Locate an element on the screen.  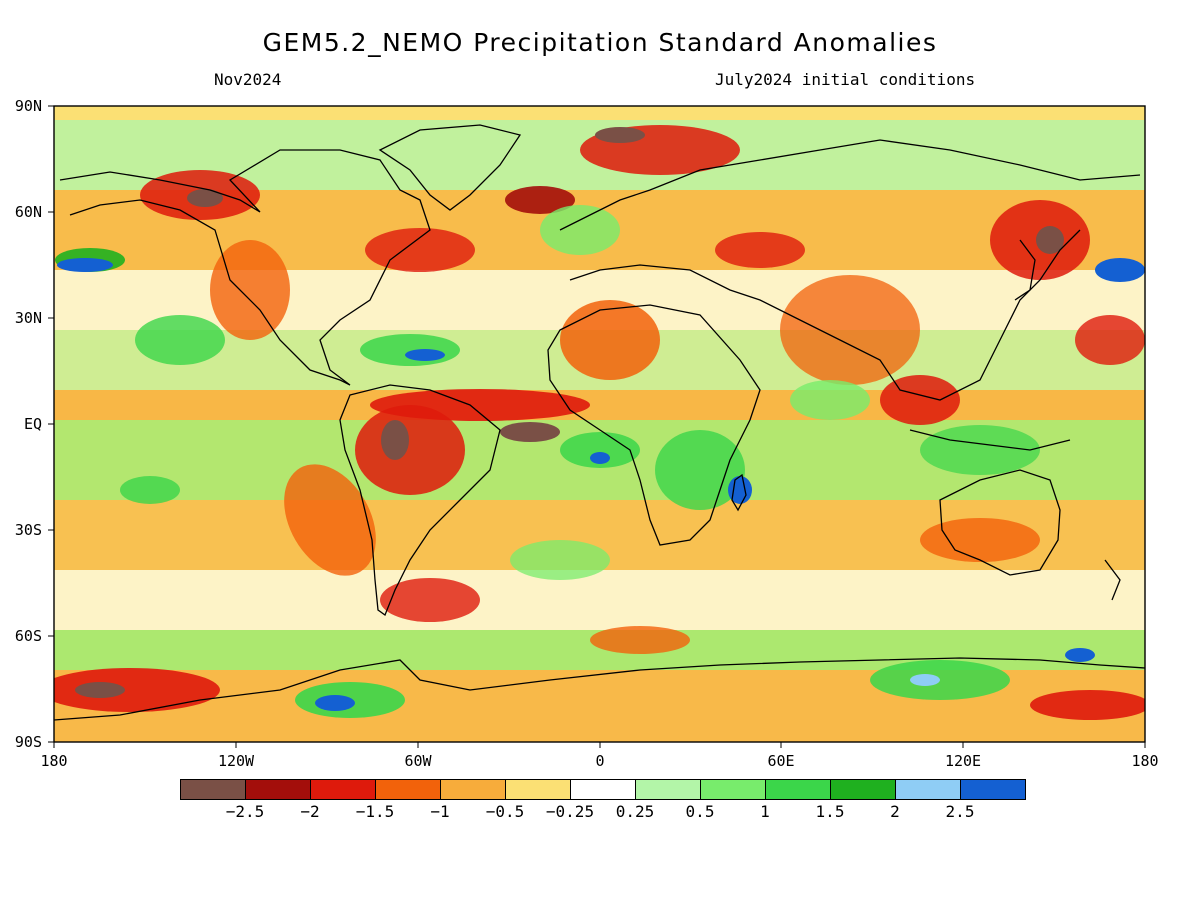
lat-label-90n: 90N is located at coordinates (28, 106).